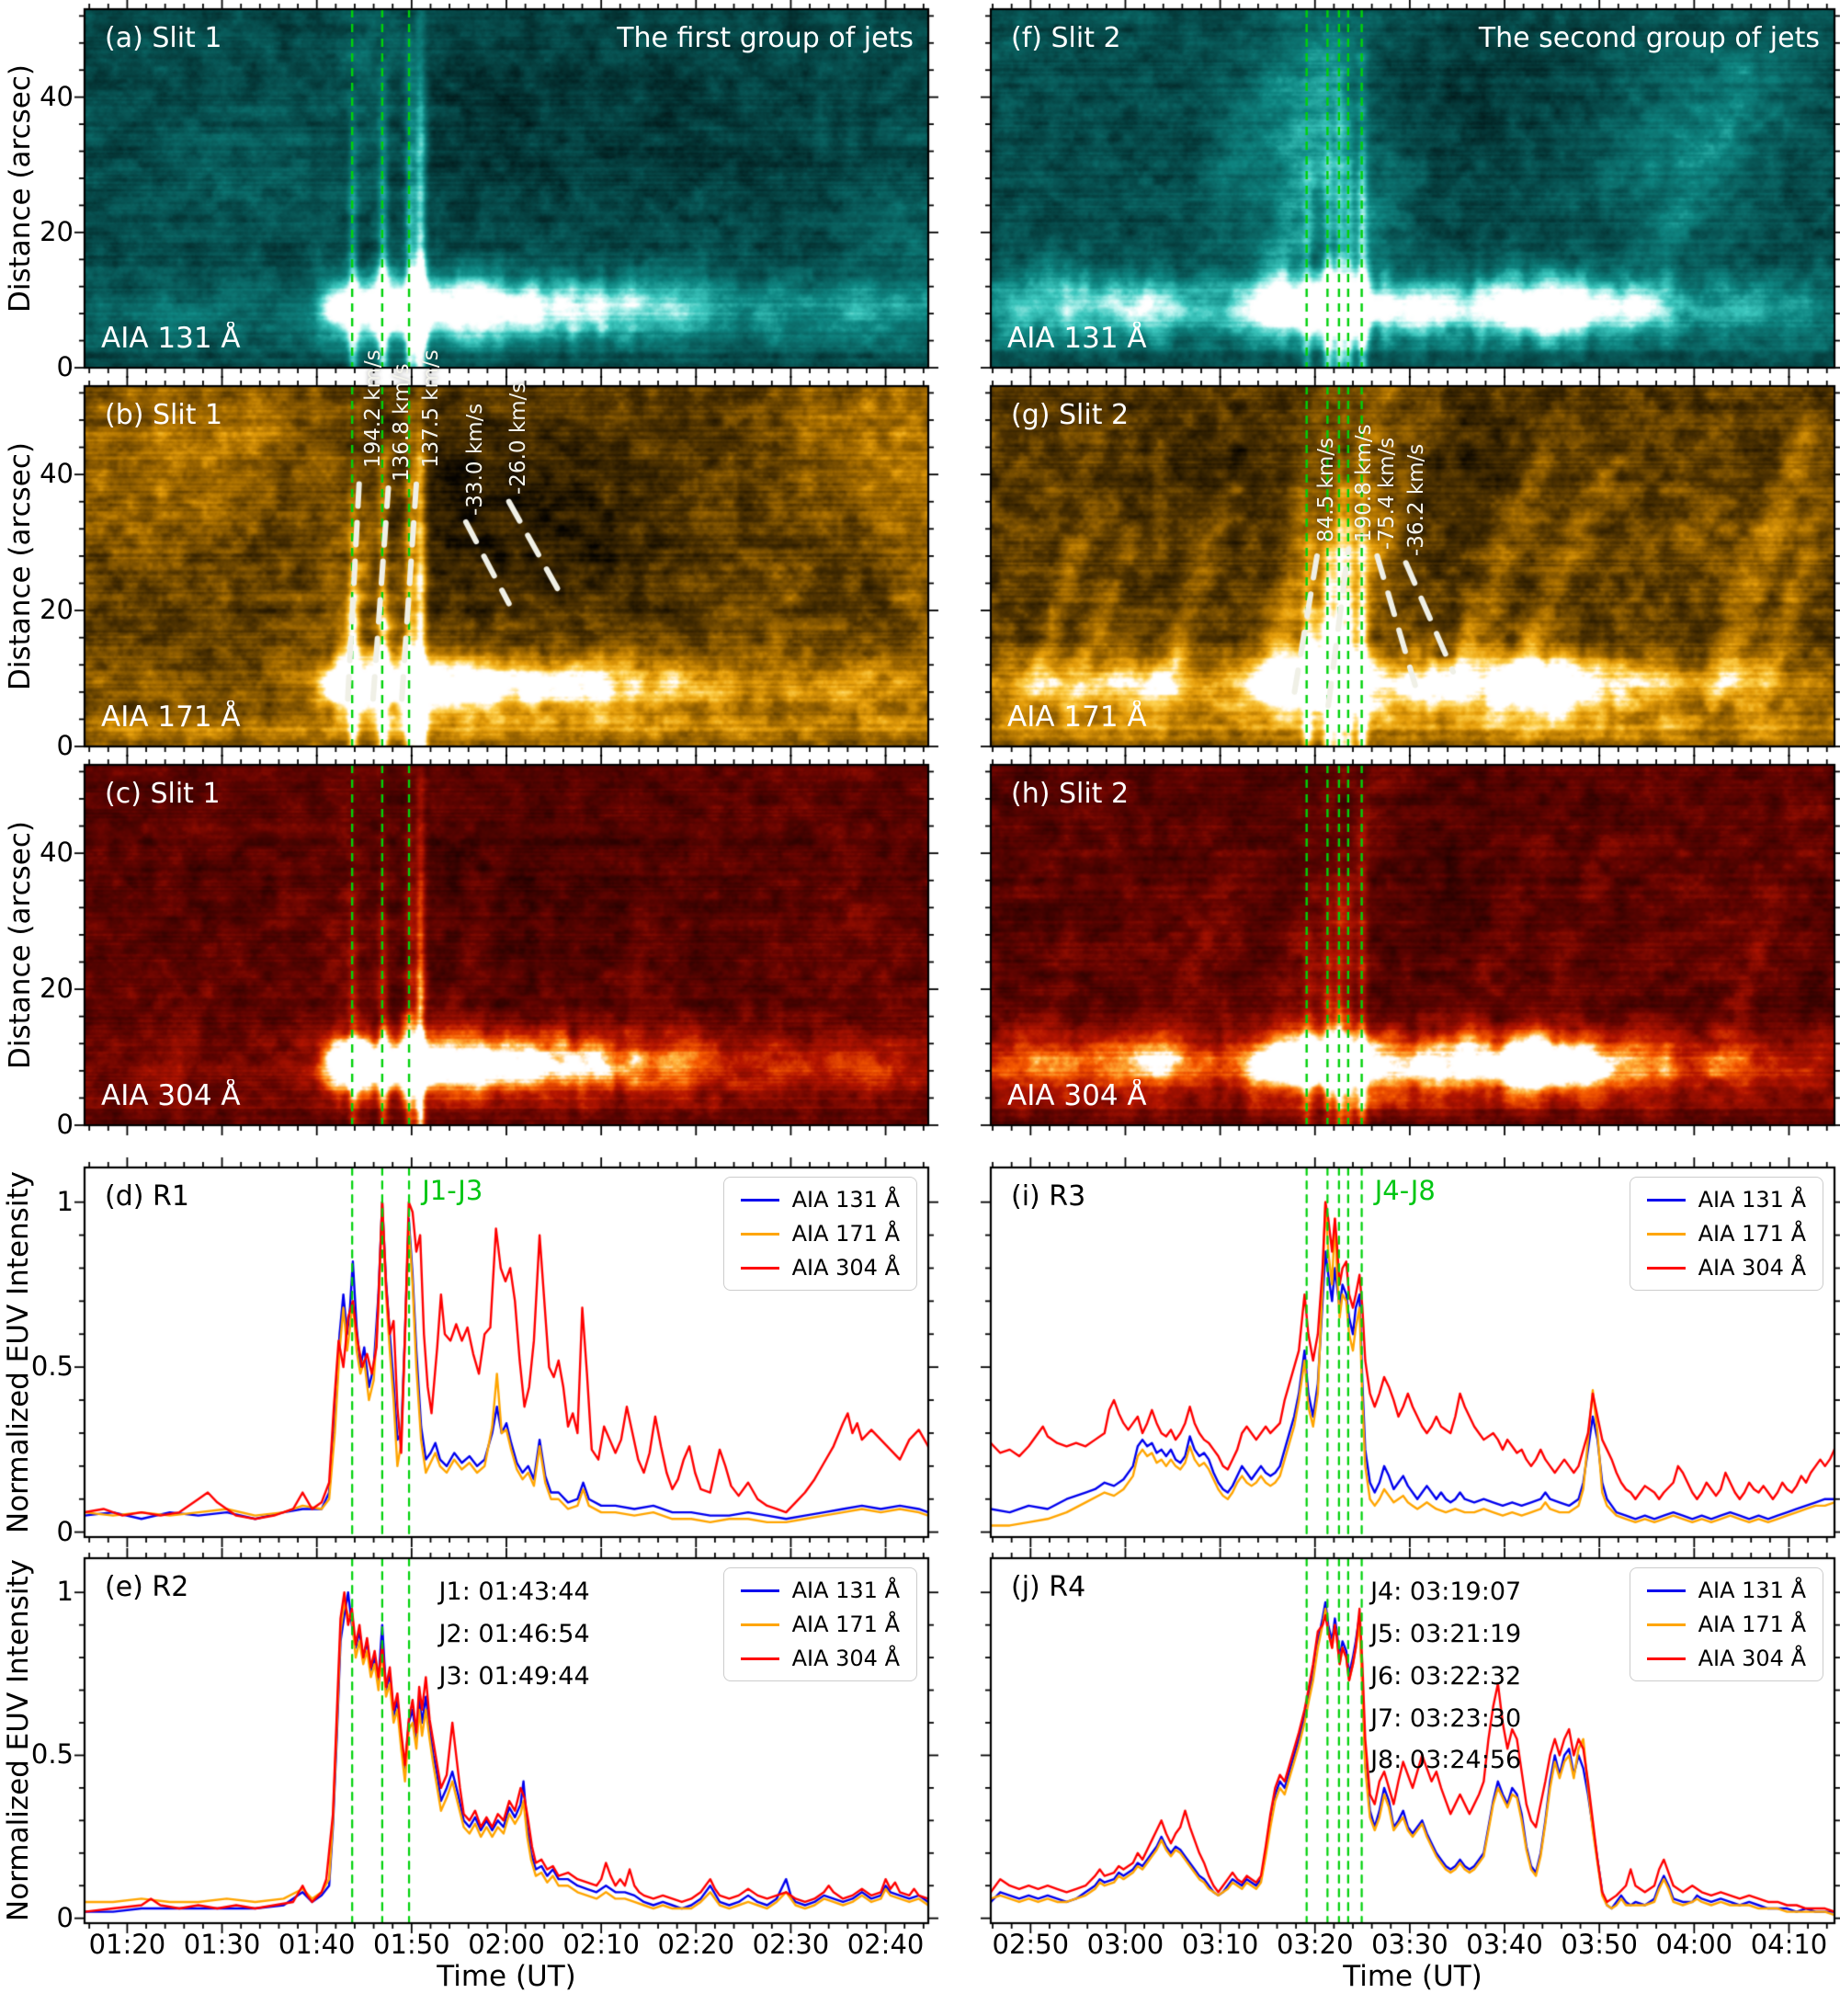  I want to click on aia-131-slit2-map-canvas, so click(1413, 188).